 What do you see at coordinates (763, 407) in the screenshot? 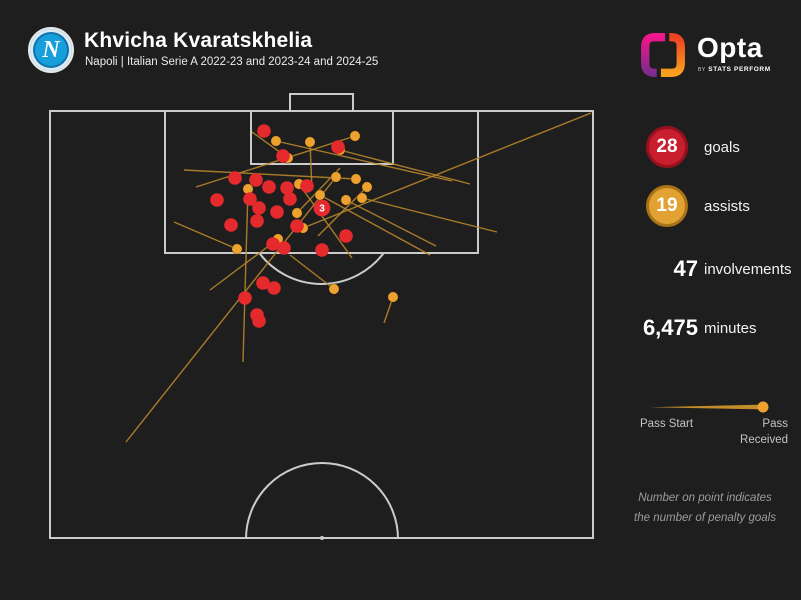
I see `legend-pass-received-dot` at bounding box center [763, 407].